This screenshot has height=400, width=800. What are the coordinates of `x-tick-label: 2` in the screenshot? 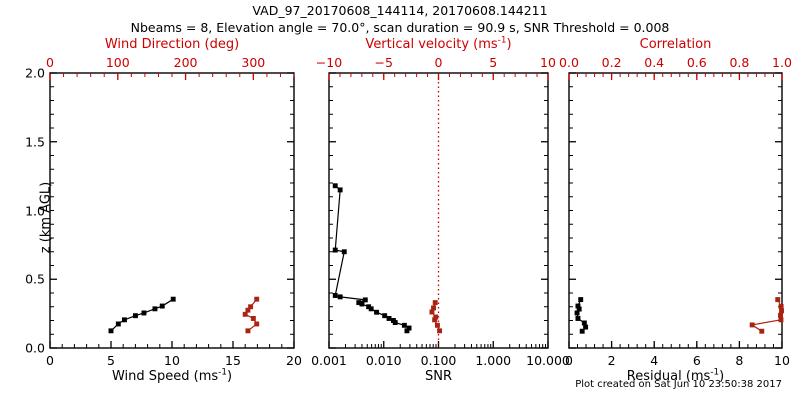 It's located at (611, 360).